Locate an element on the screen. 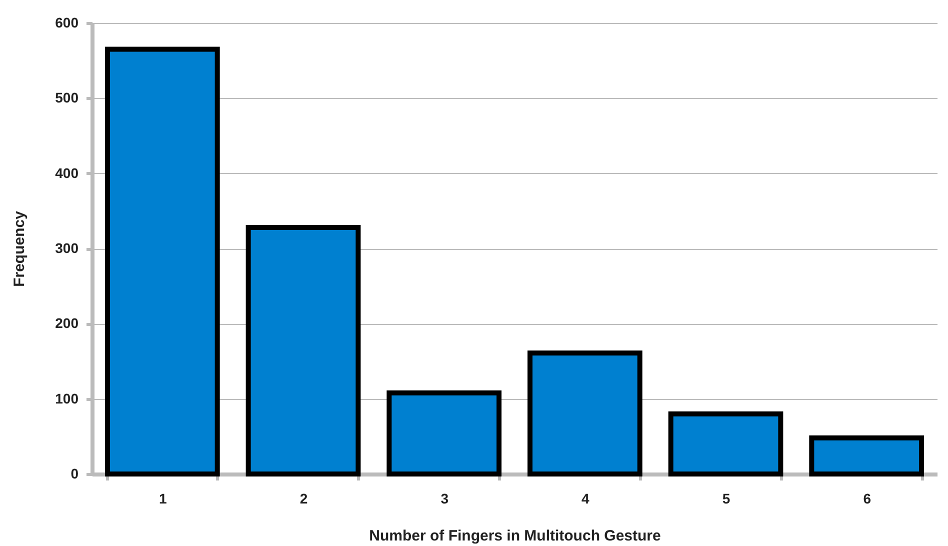  y-tick-label: 0 is located at coordinates (74, 474).